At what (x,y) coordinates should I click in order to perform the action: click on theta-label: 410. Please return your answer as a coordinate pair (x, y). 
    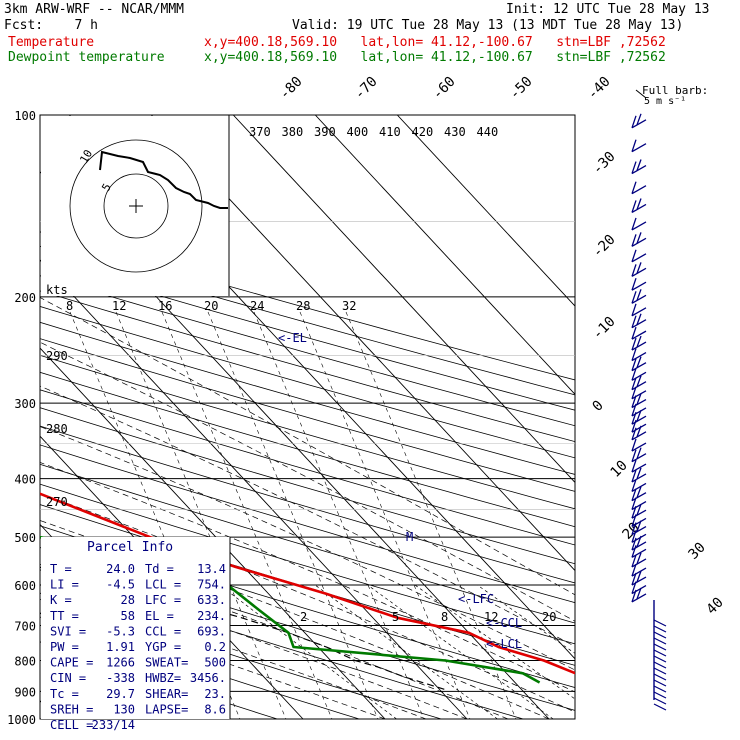
    Looking at the image, I should click on (390, 132).